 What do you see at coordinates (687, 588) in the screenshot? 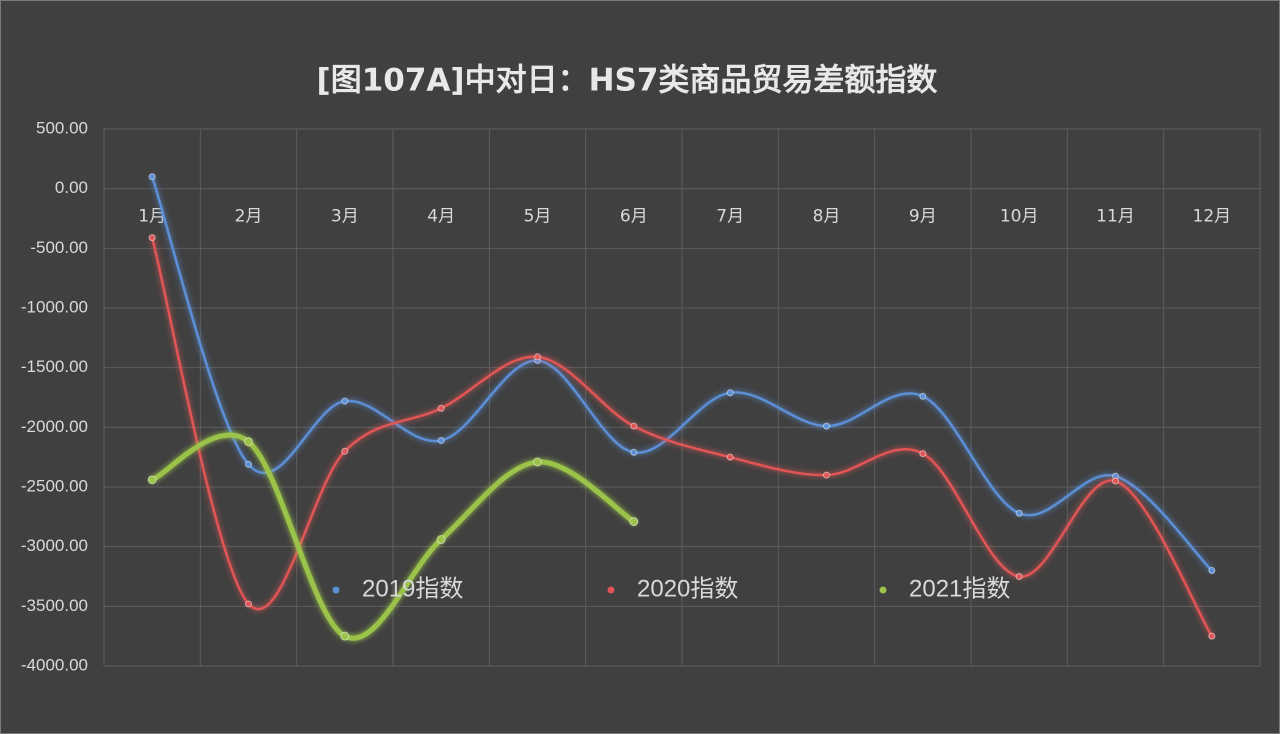
I see `legend-label: 2020指数` at bounding box center [687, 588].